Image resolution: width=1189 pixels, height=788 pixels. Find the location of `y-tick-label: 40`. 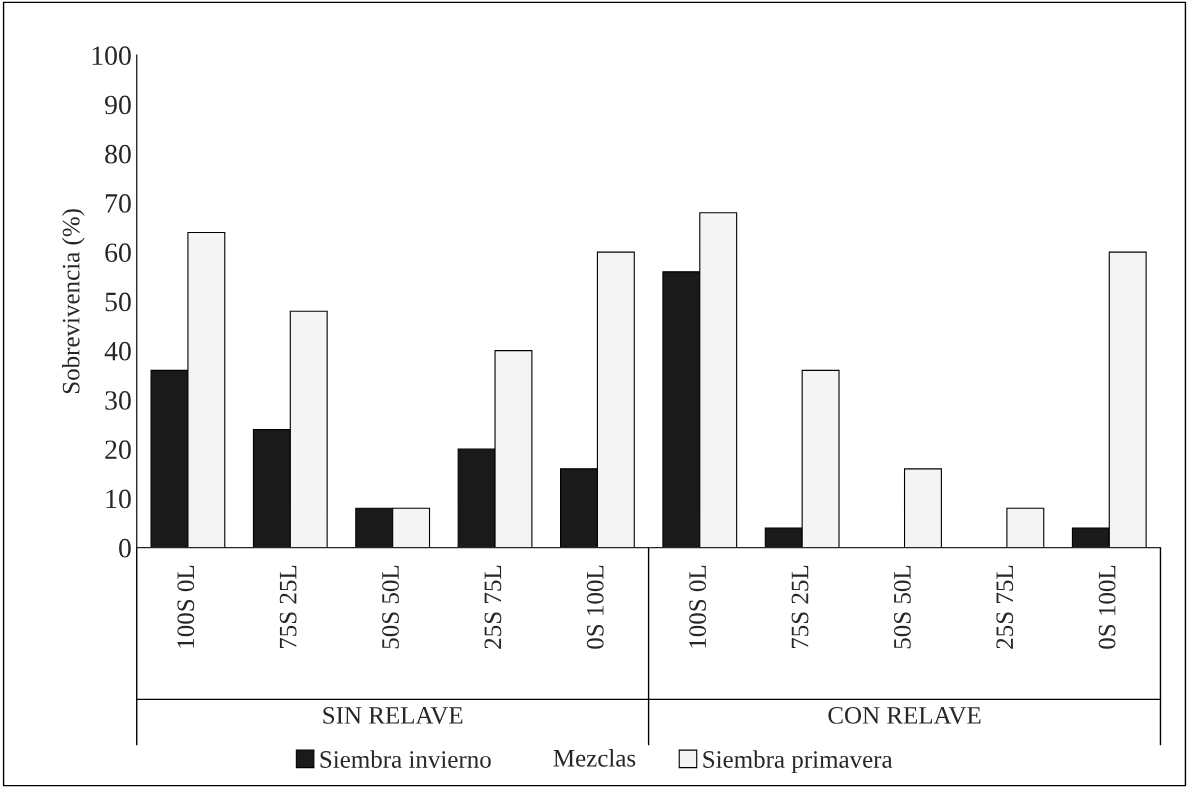

y-tick-label: 40 is located at coordinates (117, 351).